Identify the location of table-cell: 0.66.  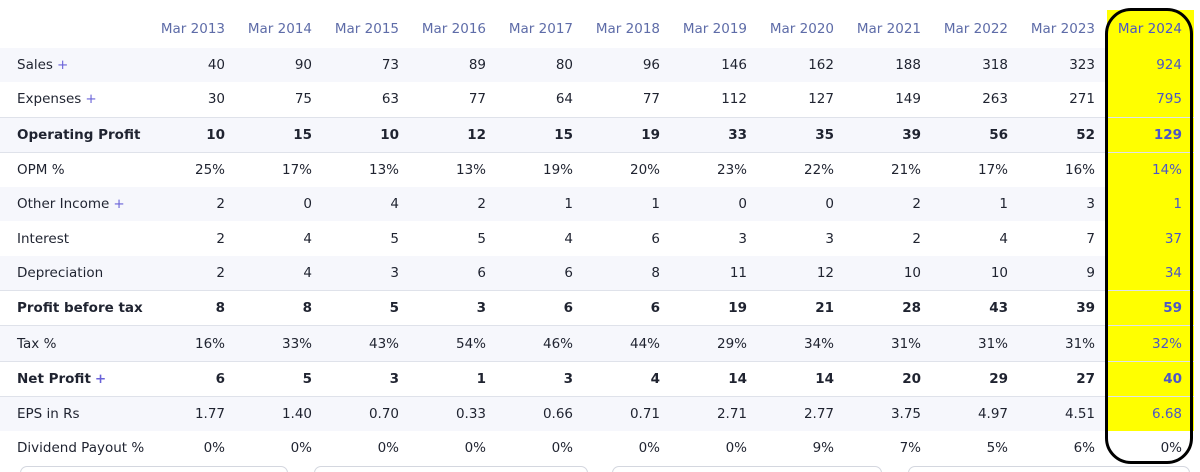
(541, 413).